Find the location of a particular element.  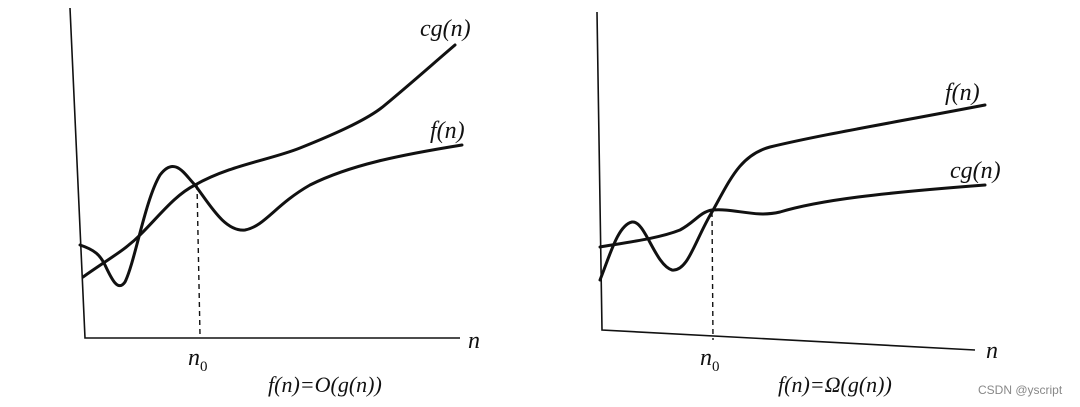

watermark: CSDN @yscript is located at coordinates (1020, 390).